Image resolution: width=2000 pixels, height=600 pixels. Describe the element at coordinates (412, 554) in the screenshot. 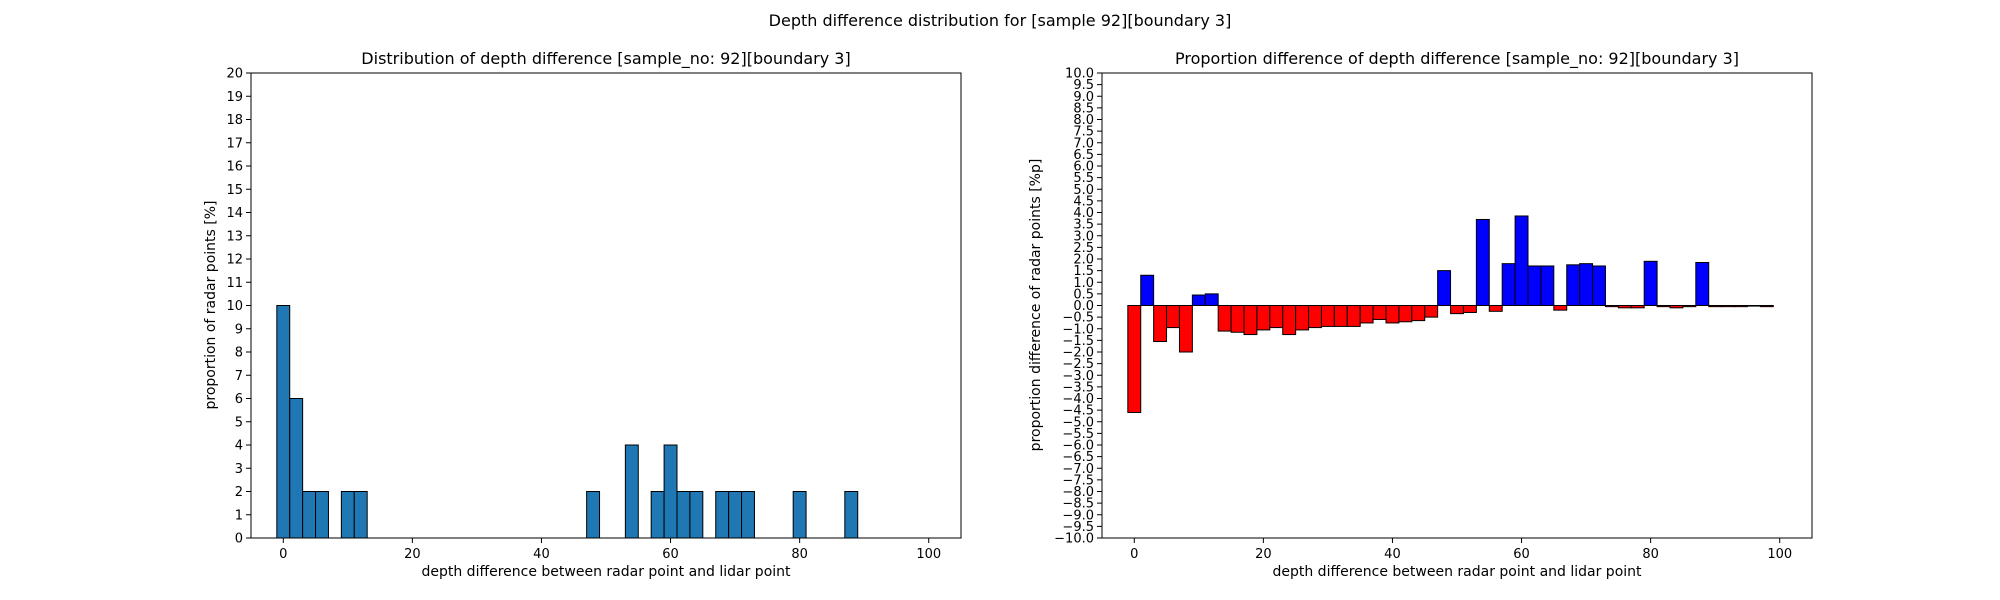

I see `left-xtick-label: 20` at that location.